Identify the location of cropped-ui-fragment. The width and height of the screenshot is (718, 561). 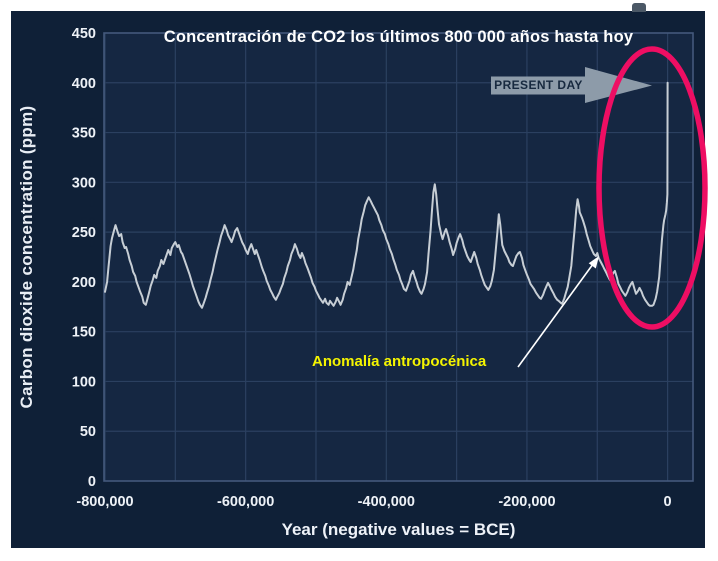
(639, 7).